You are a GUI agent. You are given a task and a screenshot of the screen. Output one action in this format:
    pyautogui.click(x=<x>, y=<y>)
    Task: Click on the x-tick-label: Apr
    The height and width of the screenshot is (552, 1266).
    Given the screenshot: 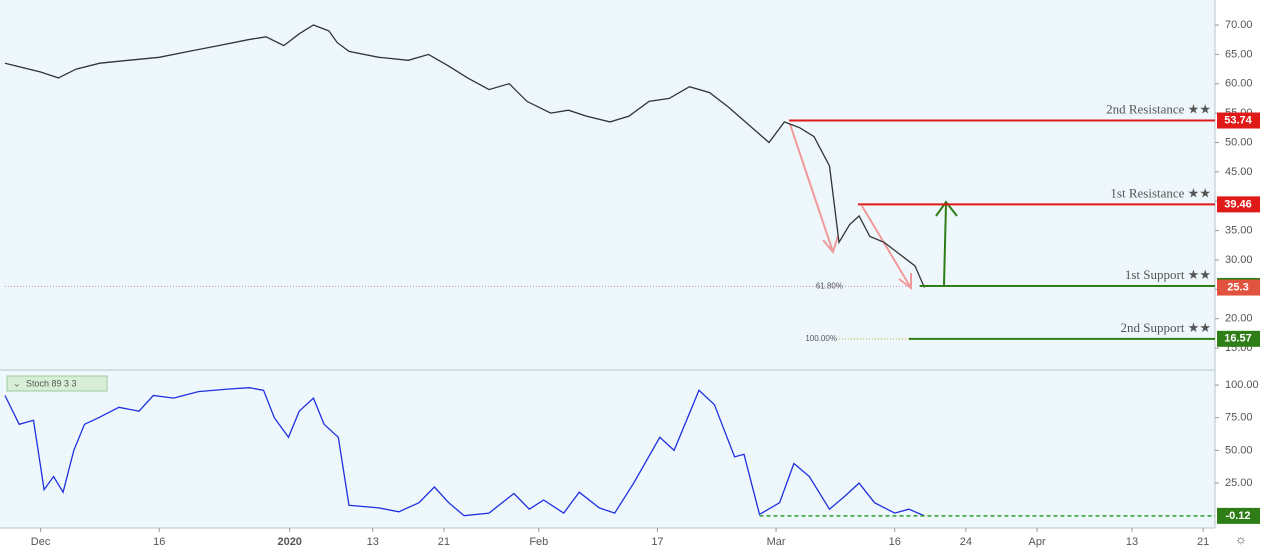 What is the action you would take?
    pyautogui.click(x=1036, y=542)
    